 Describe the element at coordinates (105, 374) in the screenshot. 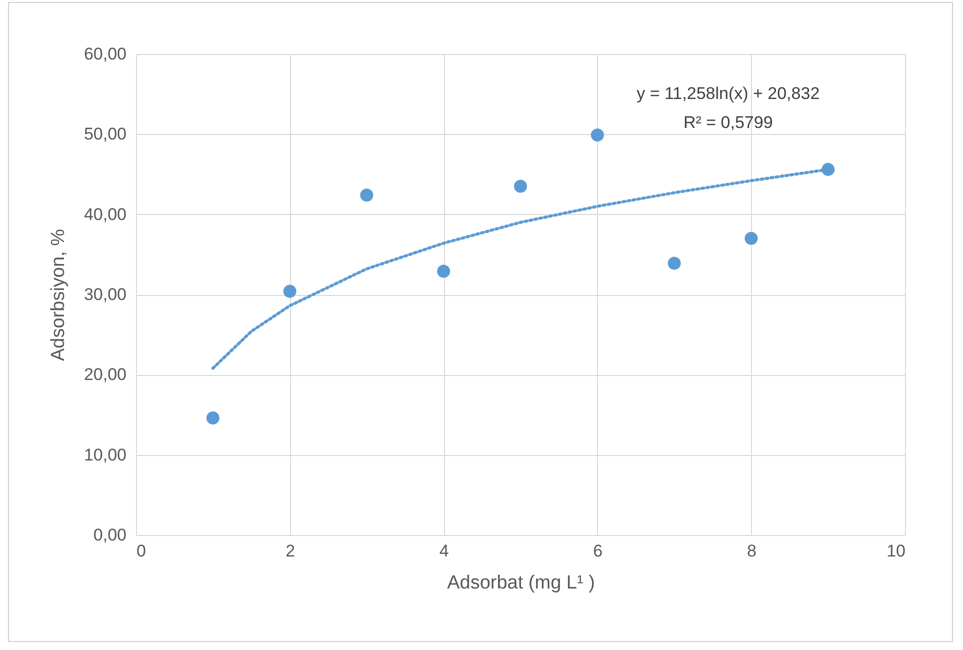

I see `y-tick-label: 20,00` at that location.